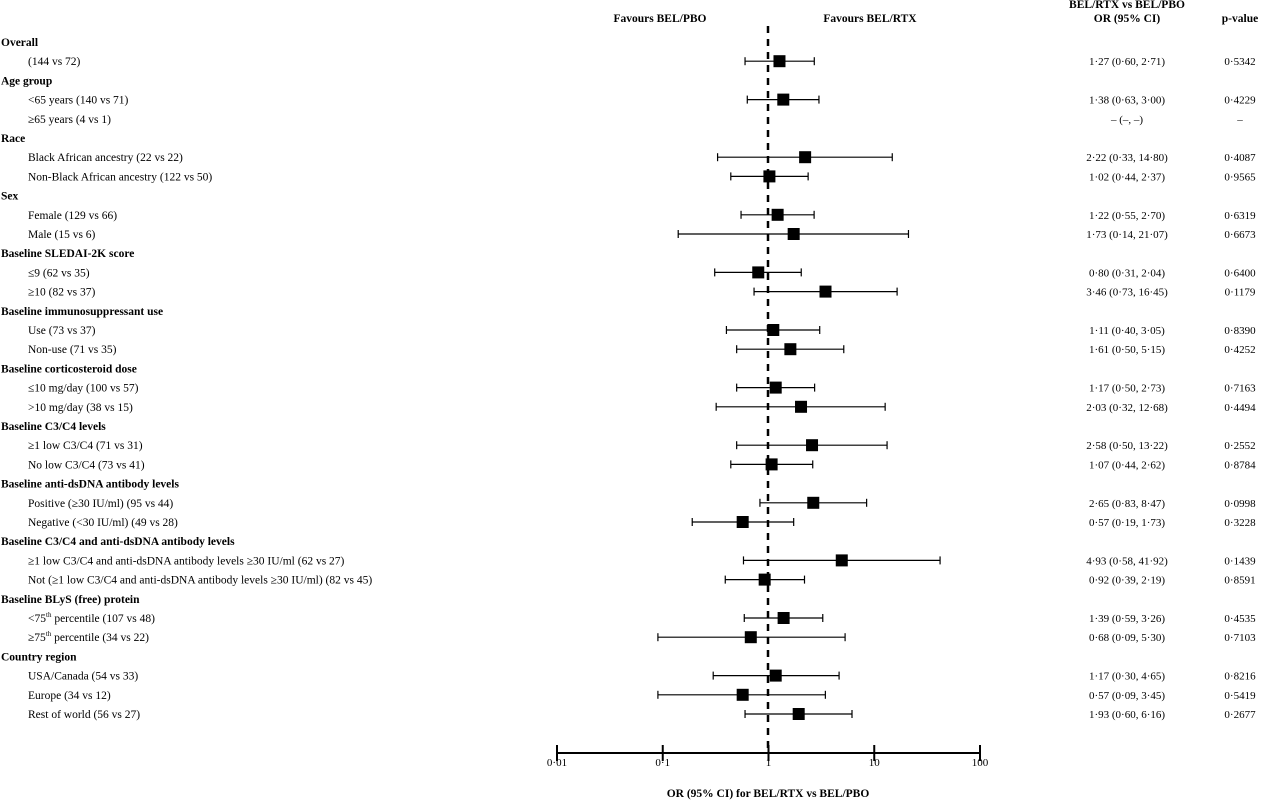  I want to click on or-ci-value: 1·27 (0·60, 2·71), so click(1127, 62).